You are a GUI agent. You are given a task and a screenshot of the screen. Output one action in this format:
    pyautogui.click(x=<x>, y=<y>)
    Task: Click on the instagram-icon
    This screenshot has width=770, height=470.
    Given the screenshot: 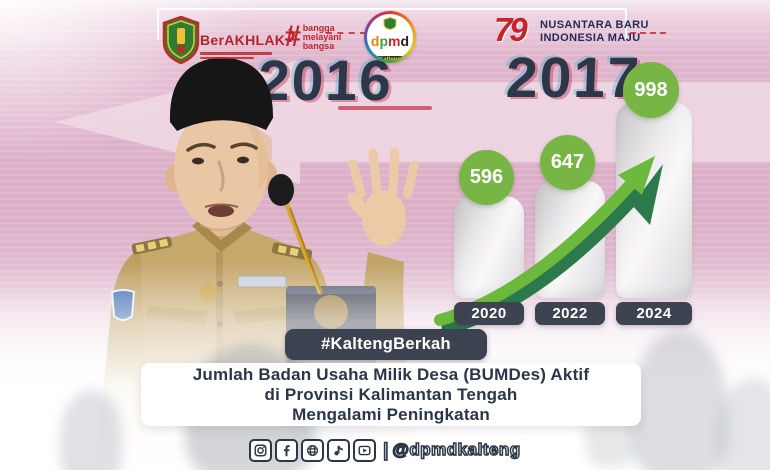 What is the action you would take?
    pyautogui.click(x=261, y=450)
    